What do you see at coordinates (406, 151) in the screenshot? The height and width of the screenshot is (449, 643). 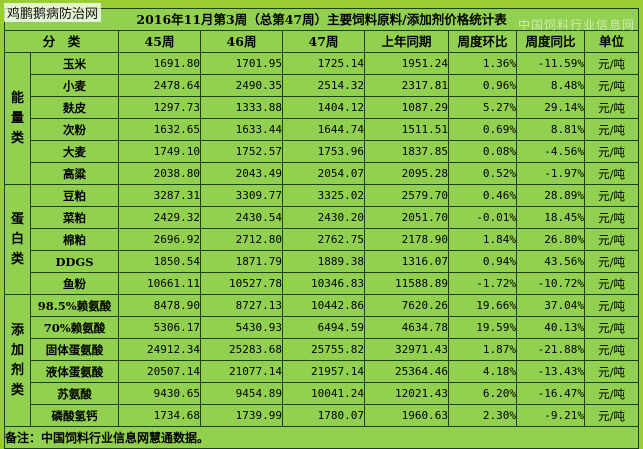 I see `last-year-price: 1837.85` at bounding box center [406, 151].